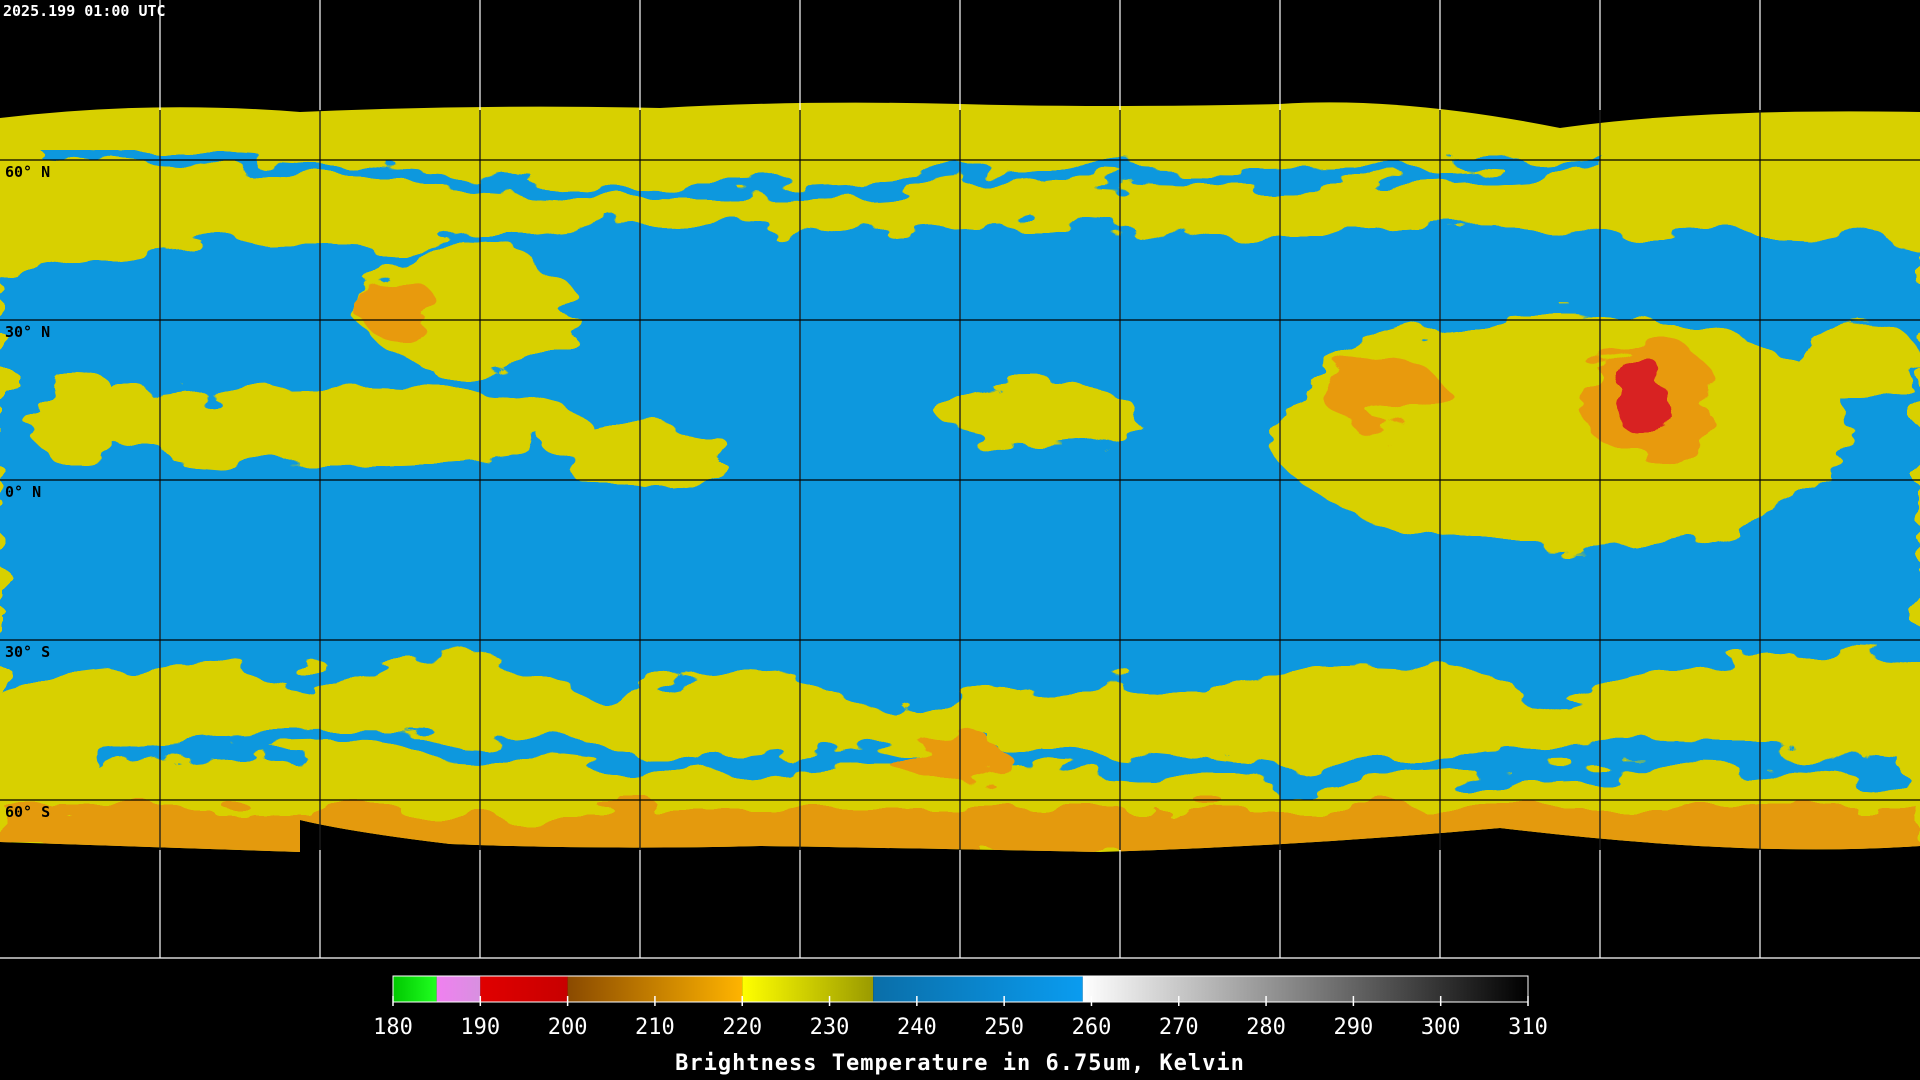 This screenshot has height=1080, width=1920. I want to click on timestamp: 2025.199 01:00 UTC, so click(84, 11).